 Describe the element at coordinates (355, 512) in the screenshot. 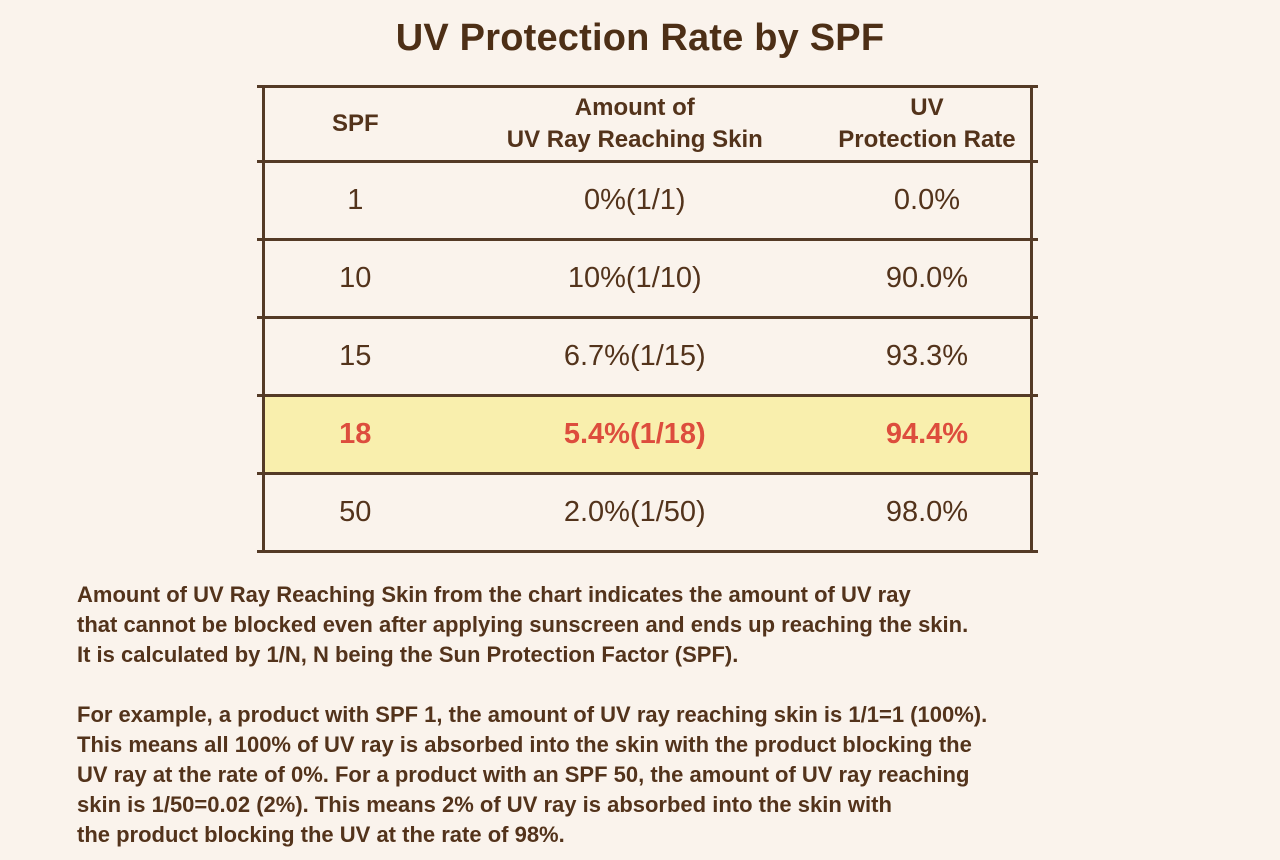

I see `cell-spf: 50` at that location.